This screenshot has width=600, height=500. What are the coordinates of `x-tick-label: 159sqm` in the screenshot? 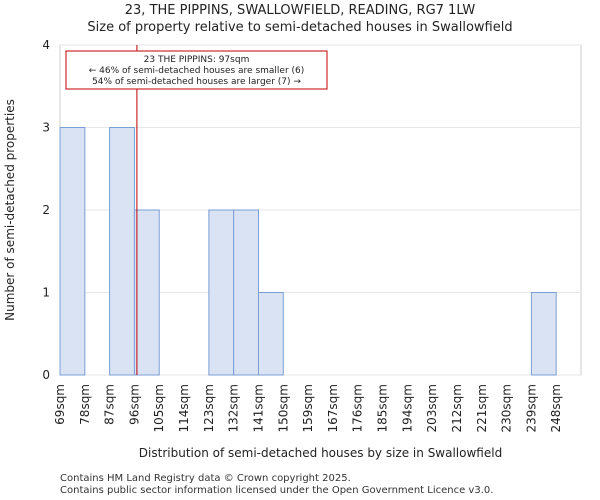 It's located at (308, 408).